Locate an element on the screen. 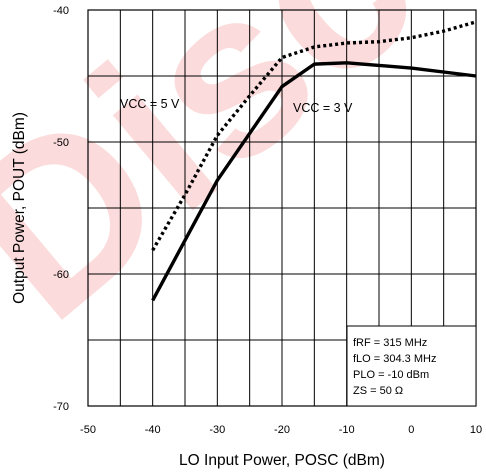  annotation-vcc5: VCC = 5 V is located at coordinates (150, 104).